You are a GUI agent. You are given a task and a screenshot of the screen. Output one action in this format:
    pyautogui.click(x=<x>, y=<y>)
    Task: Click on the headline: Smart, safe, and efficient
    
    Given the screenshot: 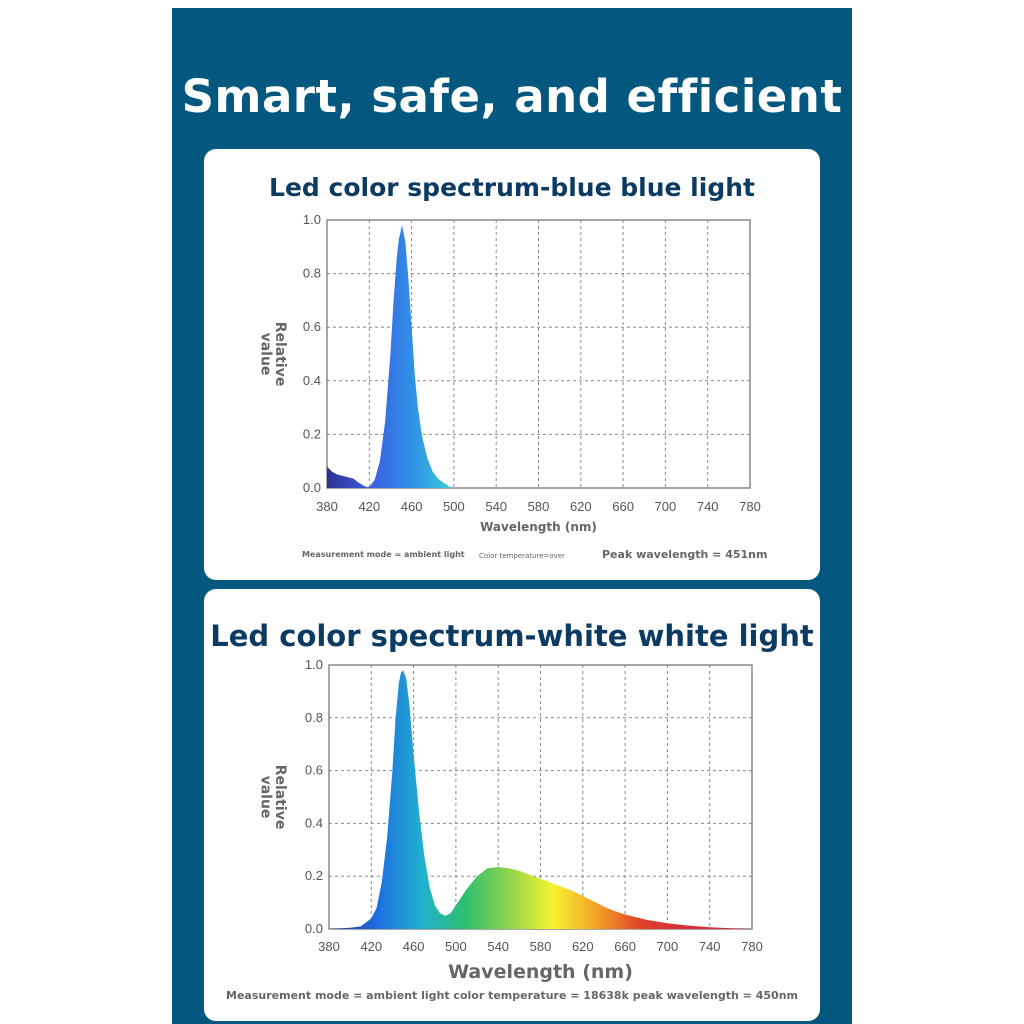 What is the action you would take?
    pyautogui.click(x=512, y=96)
    